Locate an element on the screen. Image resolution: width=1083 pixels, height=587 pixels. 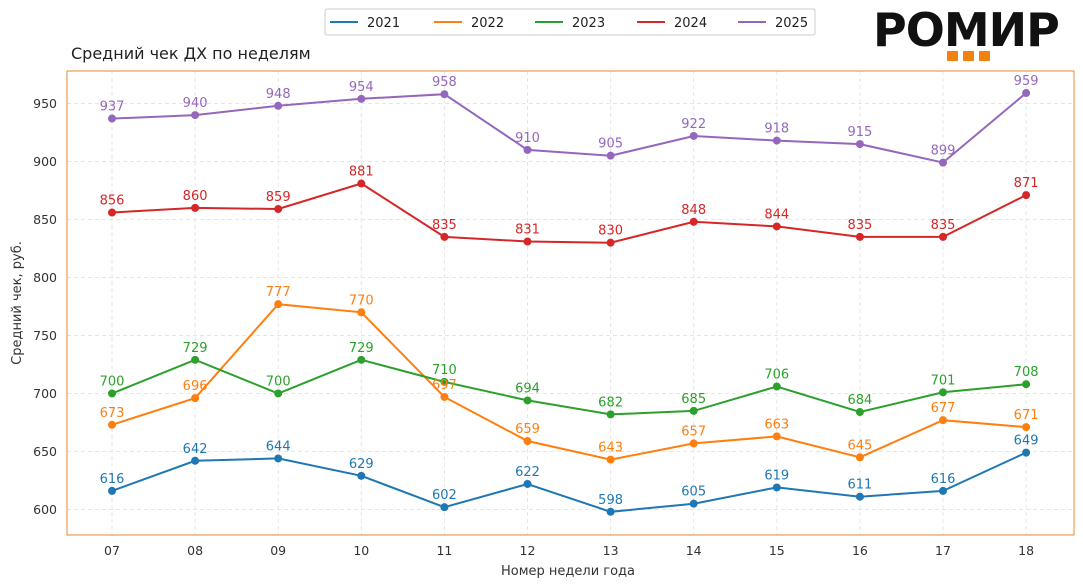
x-tick-label: 07 is located at coordinates (112, 550).